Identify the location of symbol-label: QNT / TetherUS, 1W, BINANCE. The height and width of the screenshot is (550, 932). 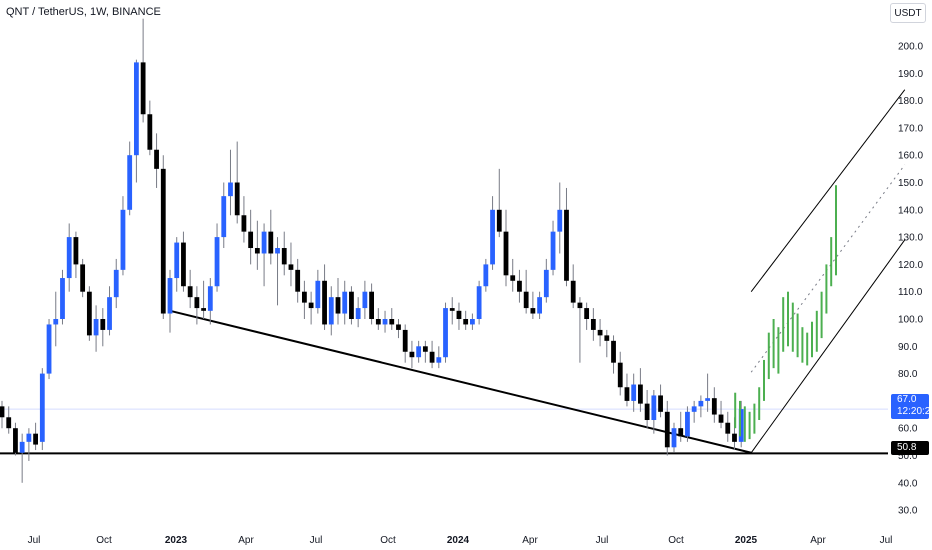
(83, 12).